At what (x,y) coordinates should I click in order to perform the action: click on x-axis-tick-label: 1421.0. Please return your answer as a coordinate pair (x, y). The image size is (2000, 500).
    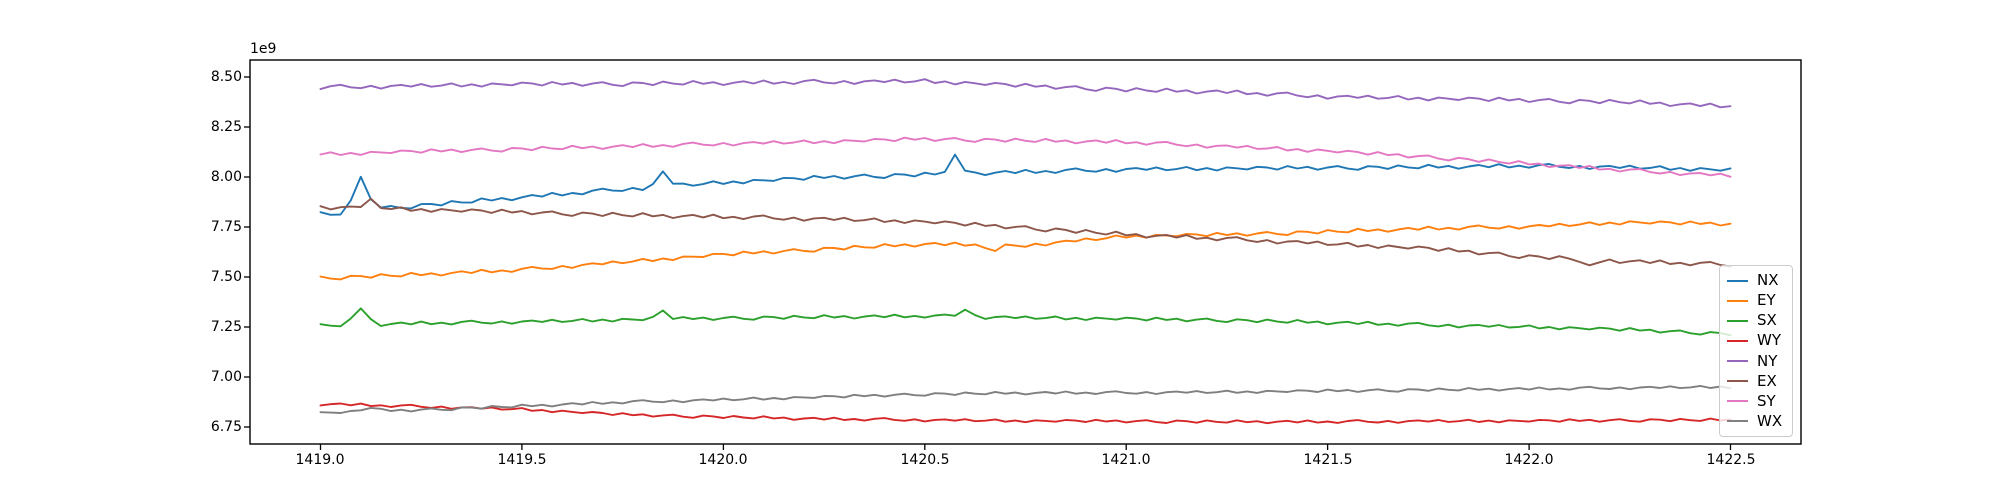
    Looking at the image, I should click on (1126, 460).